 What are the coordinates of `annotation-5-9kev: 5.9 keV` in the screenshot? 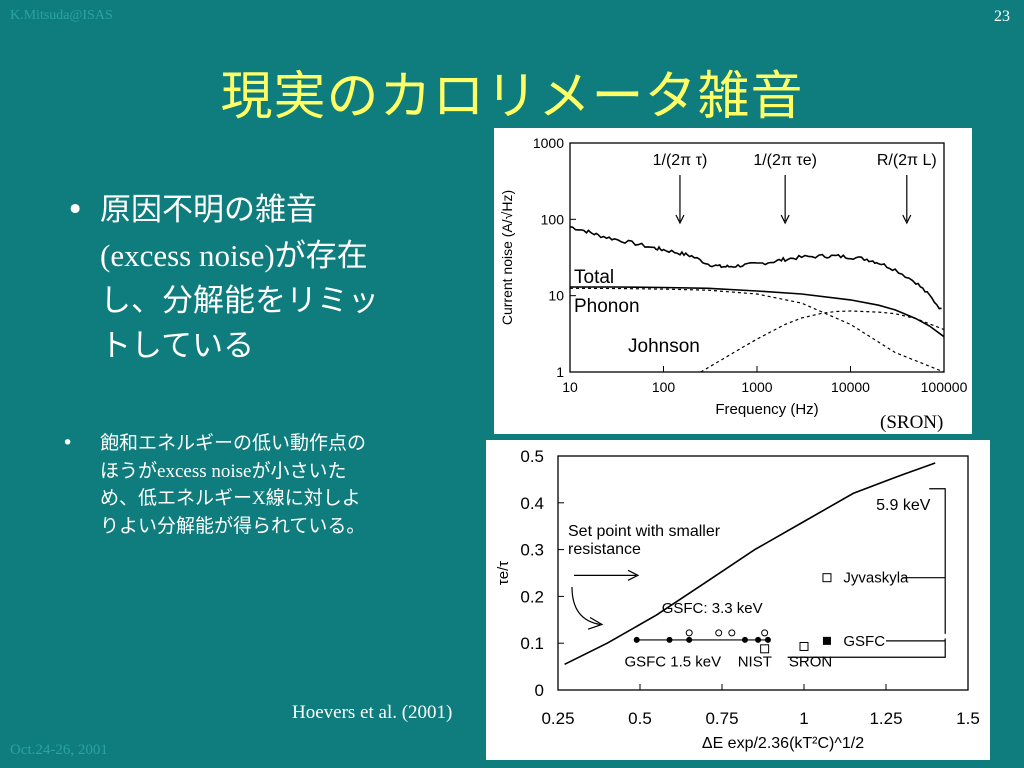 It's located at (903, 505).